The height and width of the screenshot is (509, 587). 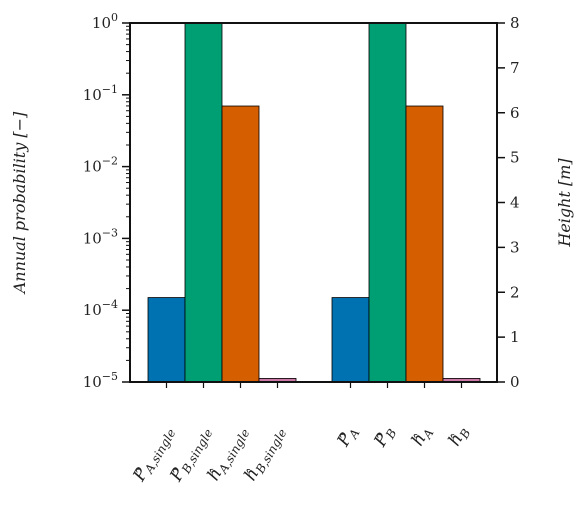 I want to click on left-tick-label: 10⁻², so click(x=100, y=165).